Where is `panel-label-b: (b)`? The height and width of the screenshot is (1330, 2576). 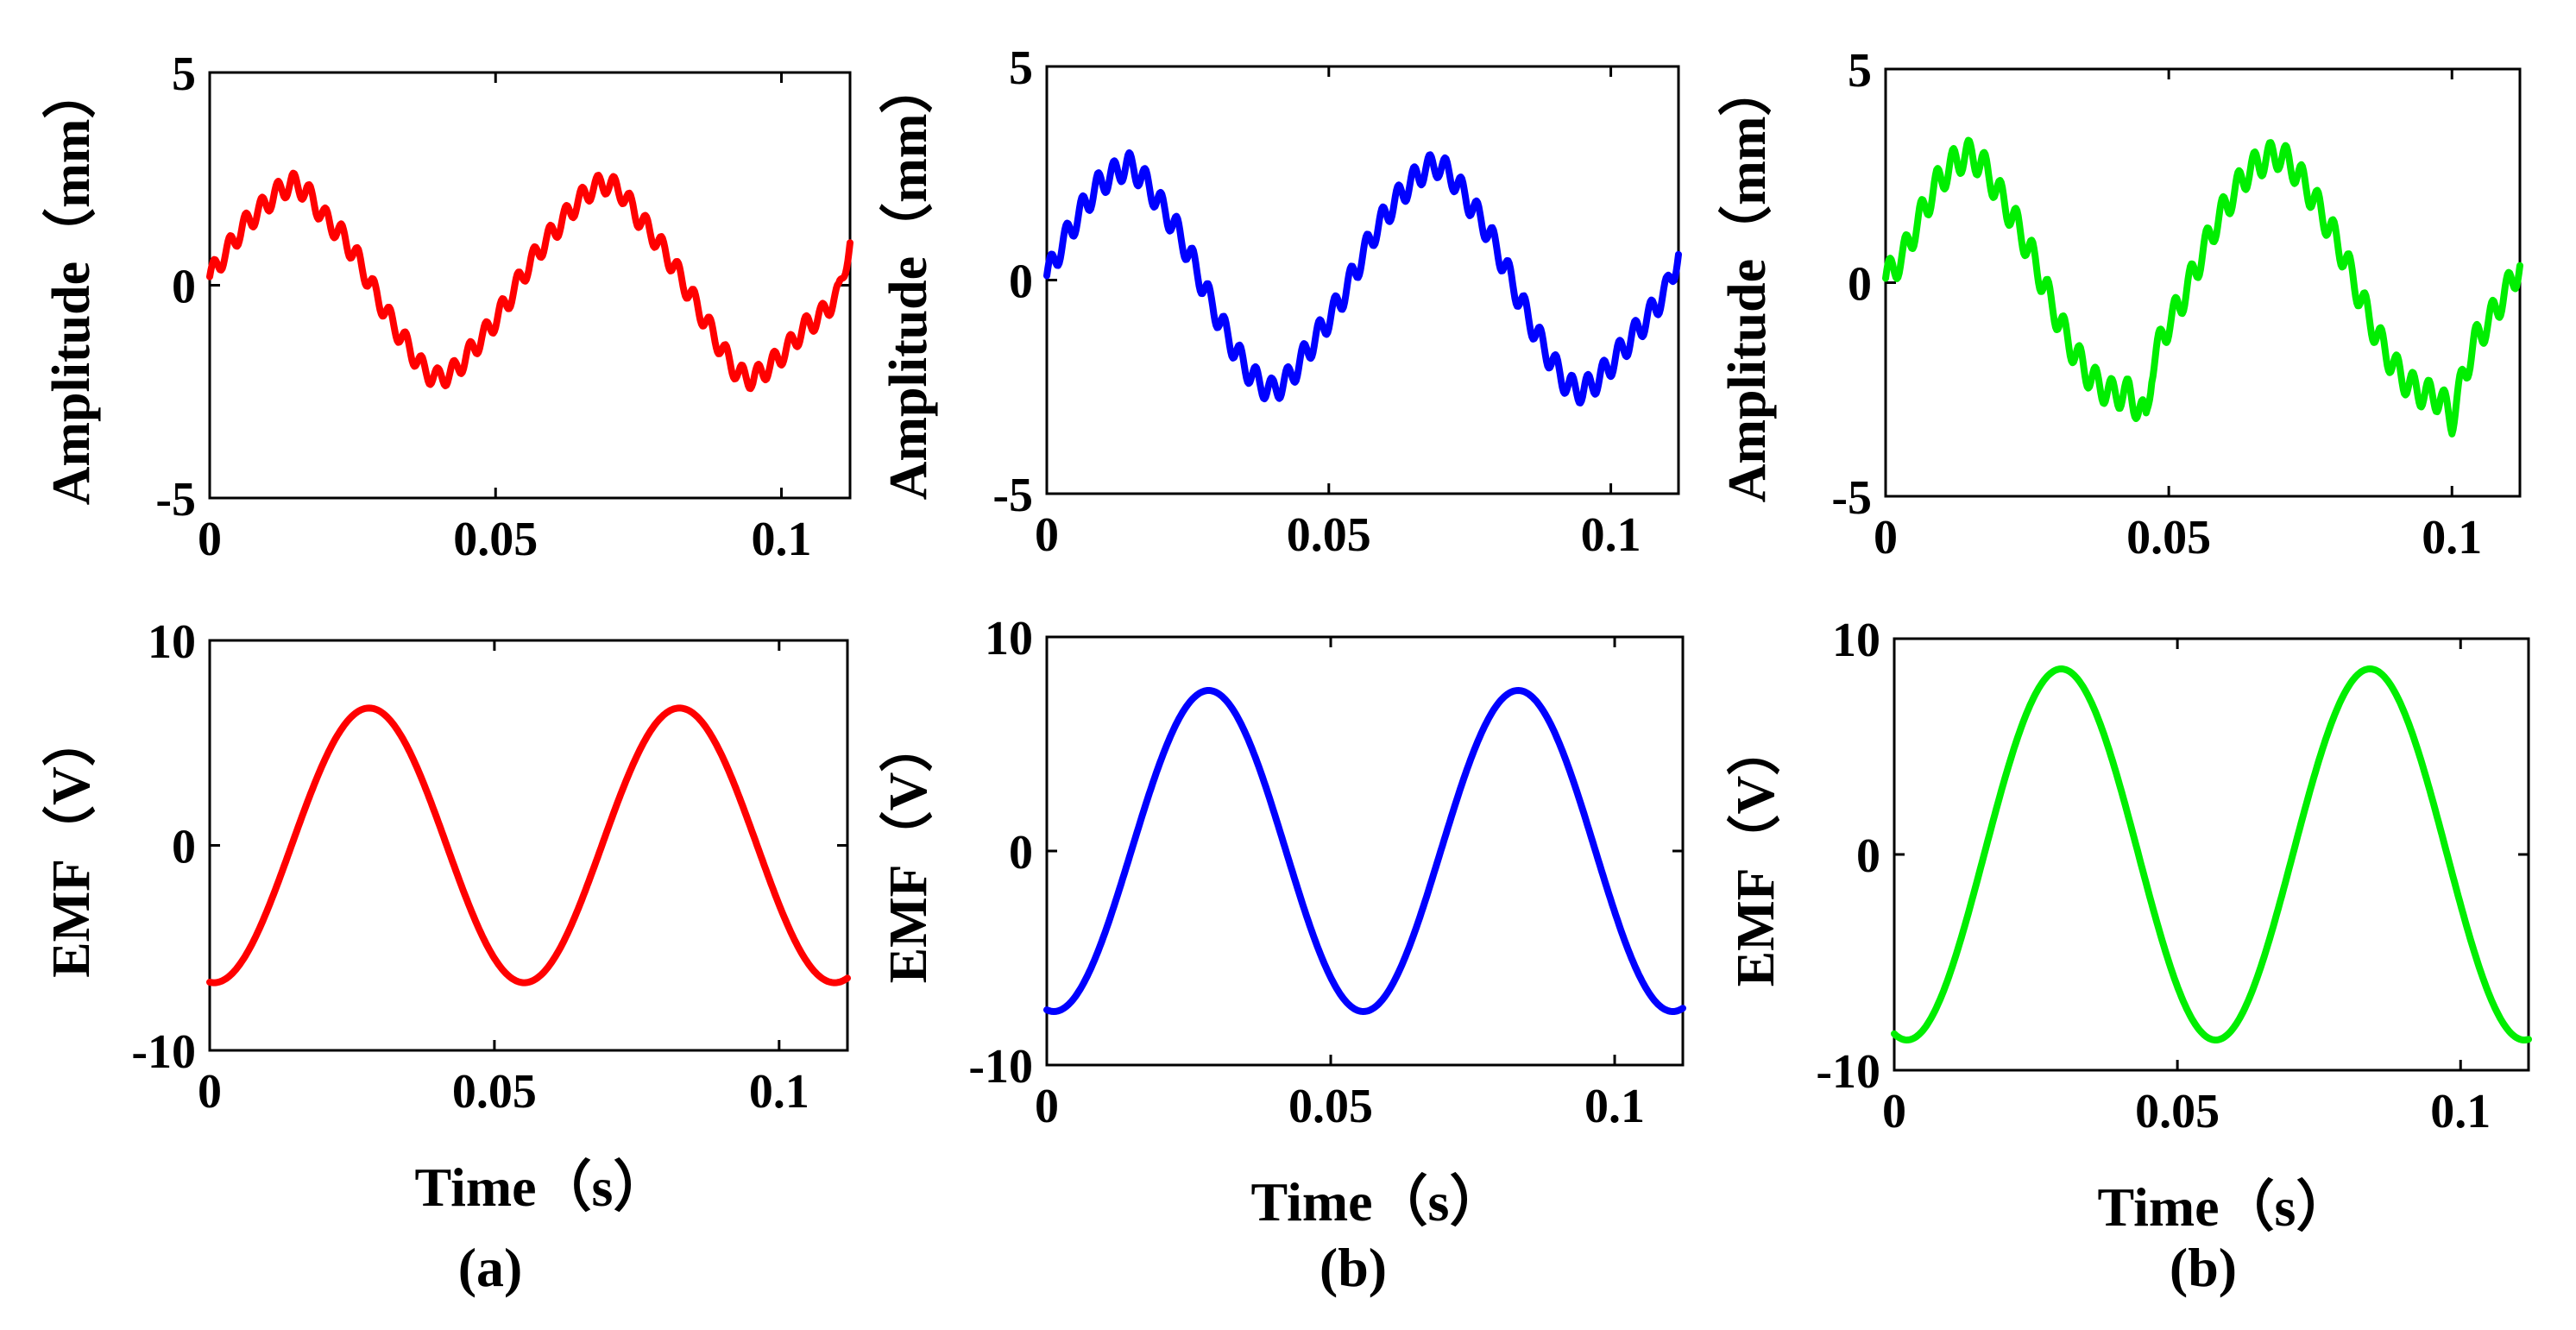 panel-label-b: (b) is located at coordinates (1353, 1267).